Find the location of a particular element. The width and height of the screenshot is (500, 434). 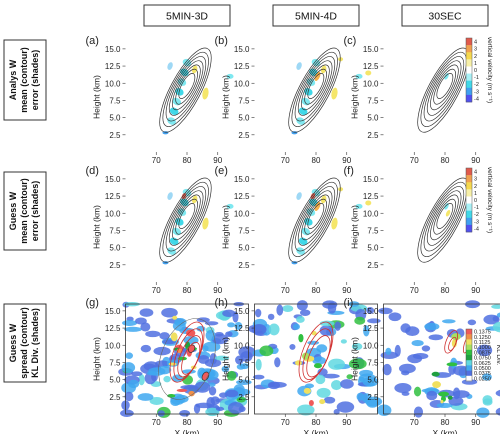

colorbar-frame is located at coordinates (469, 70).